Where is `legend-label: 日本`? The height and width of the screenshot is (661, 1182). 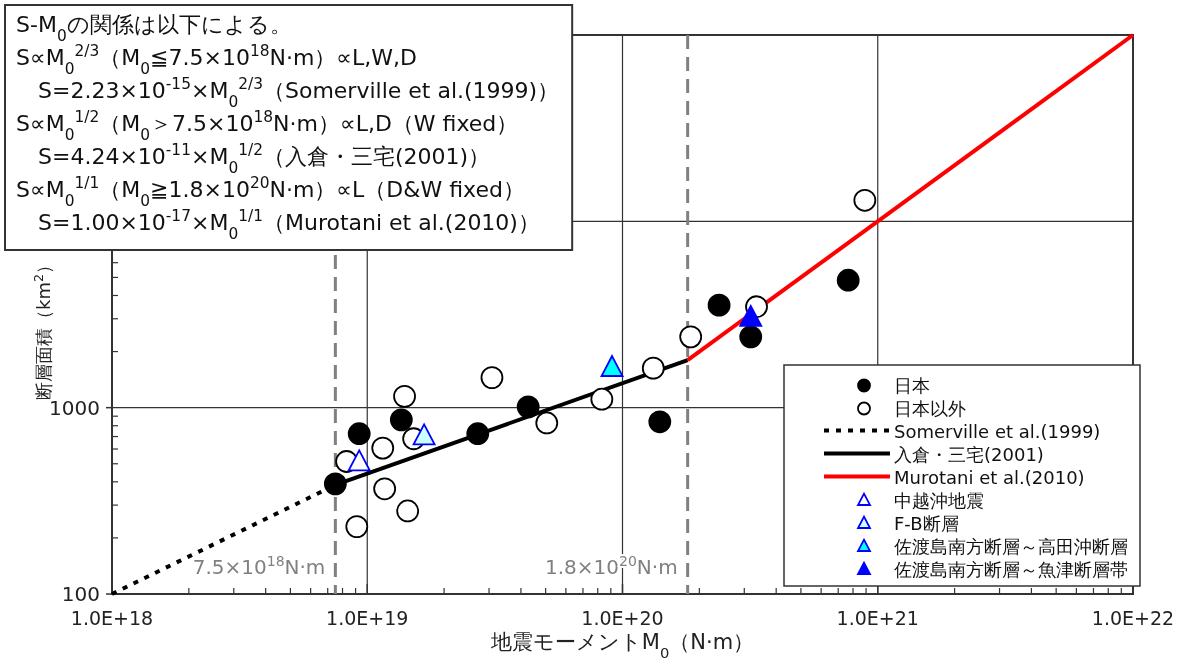
legend-label: 日本 is located at coordinates (912, 385).